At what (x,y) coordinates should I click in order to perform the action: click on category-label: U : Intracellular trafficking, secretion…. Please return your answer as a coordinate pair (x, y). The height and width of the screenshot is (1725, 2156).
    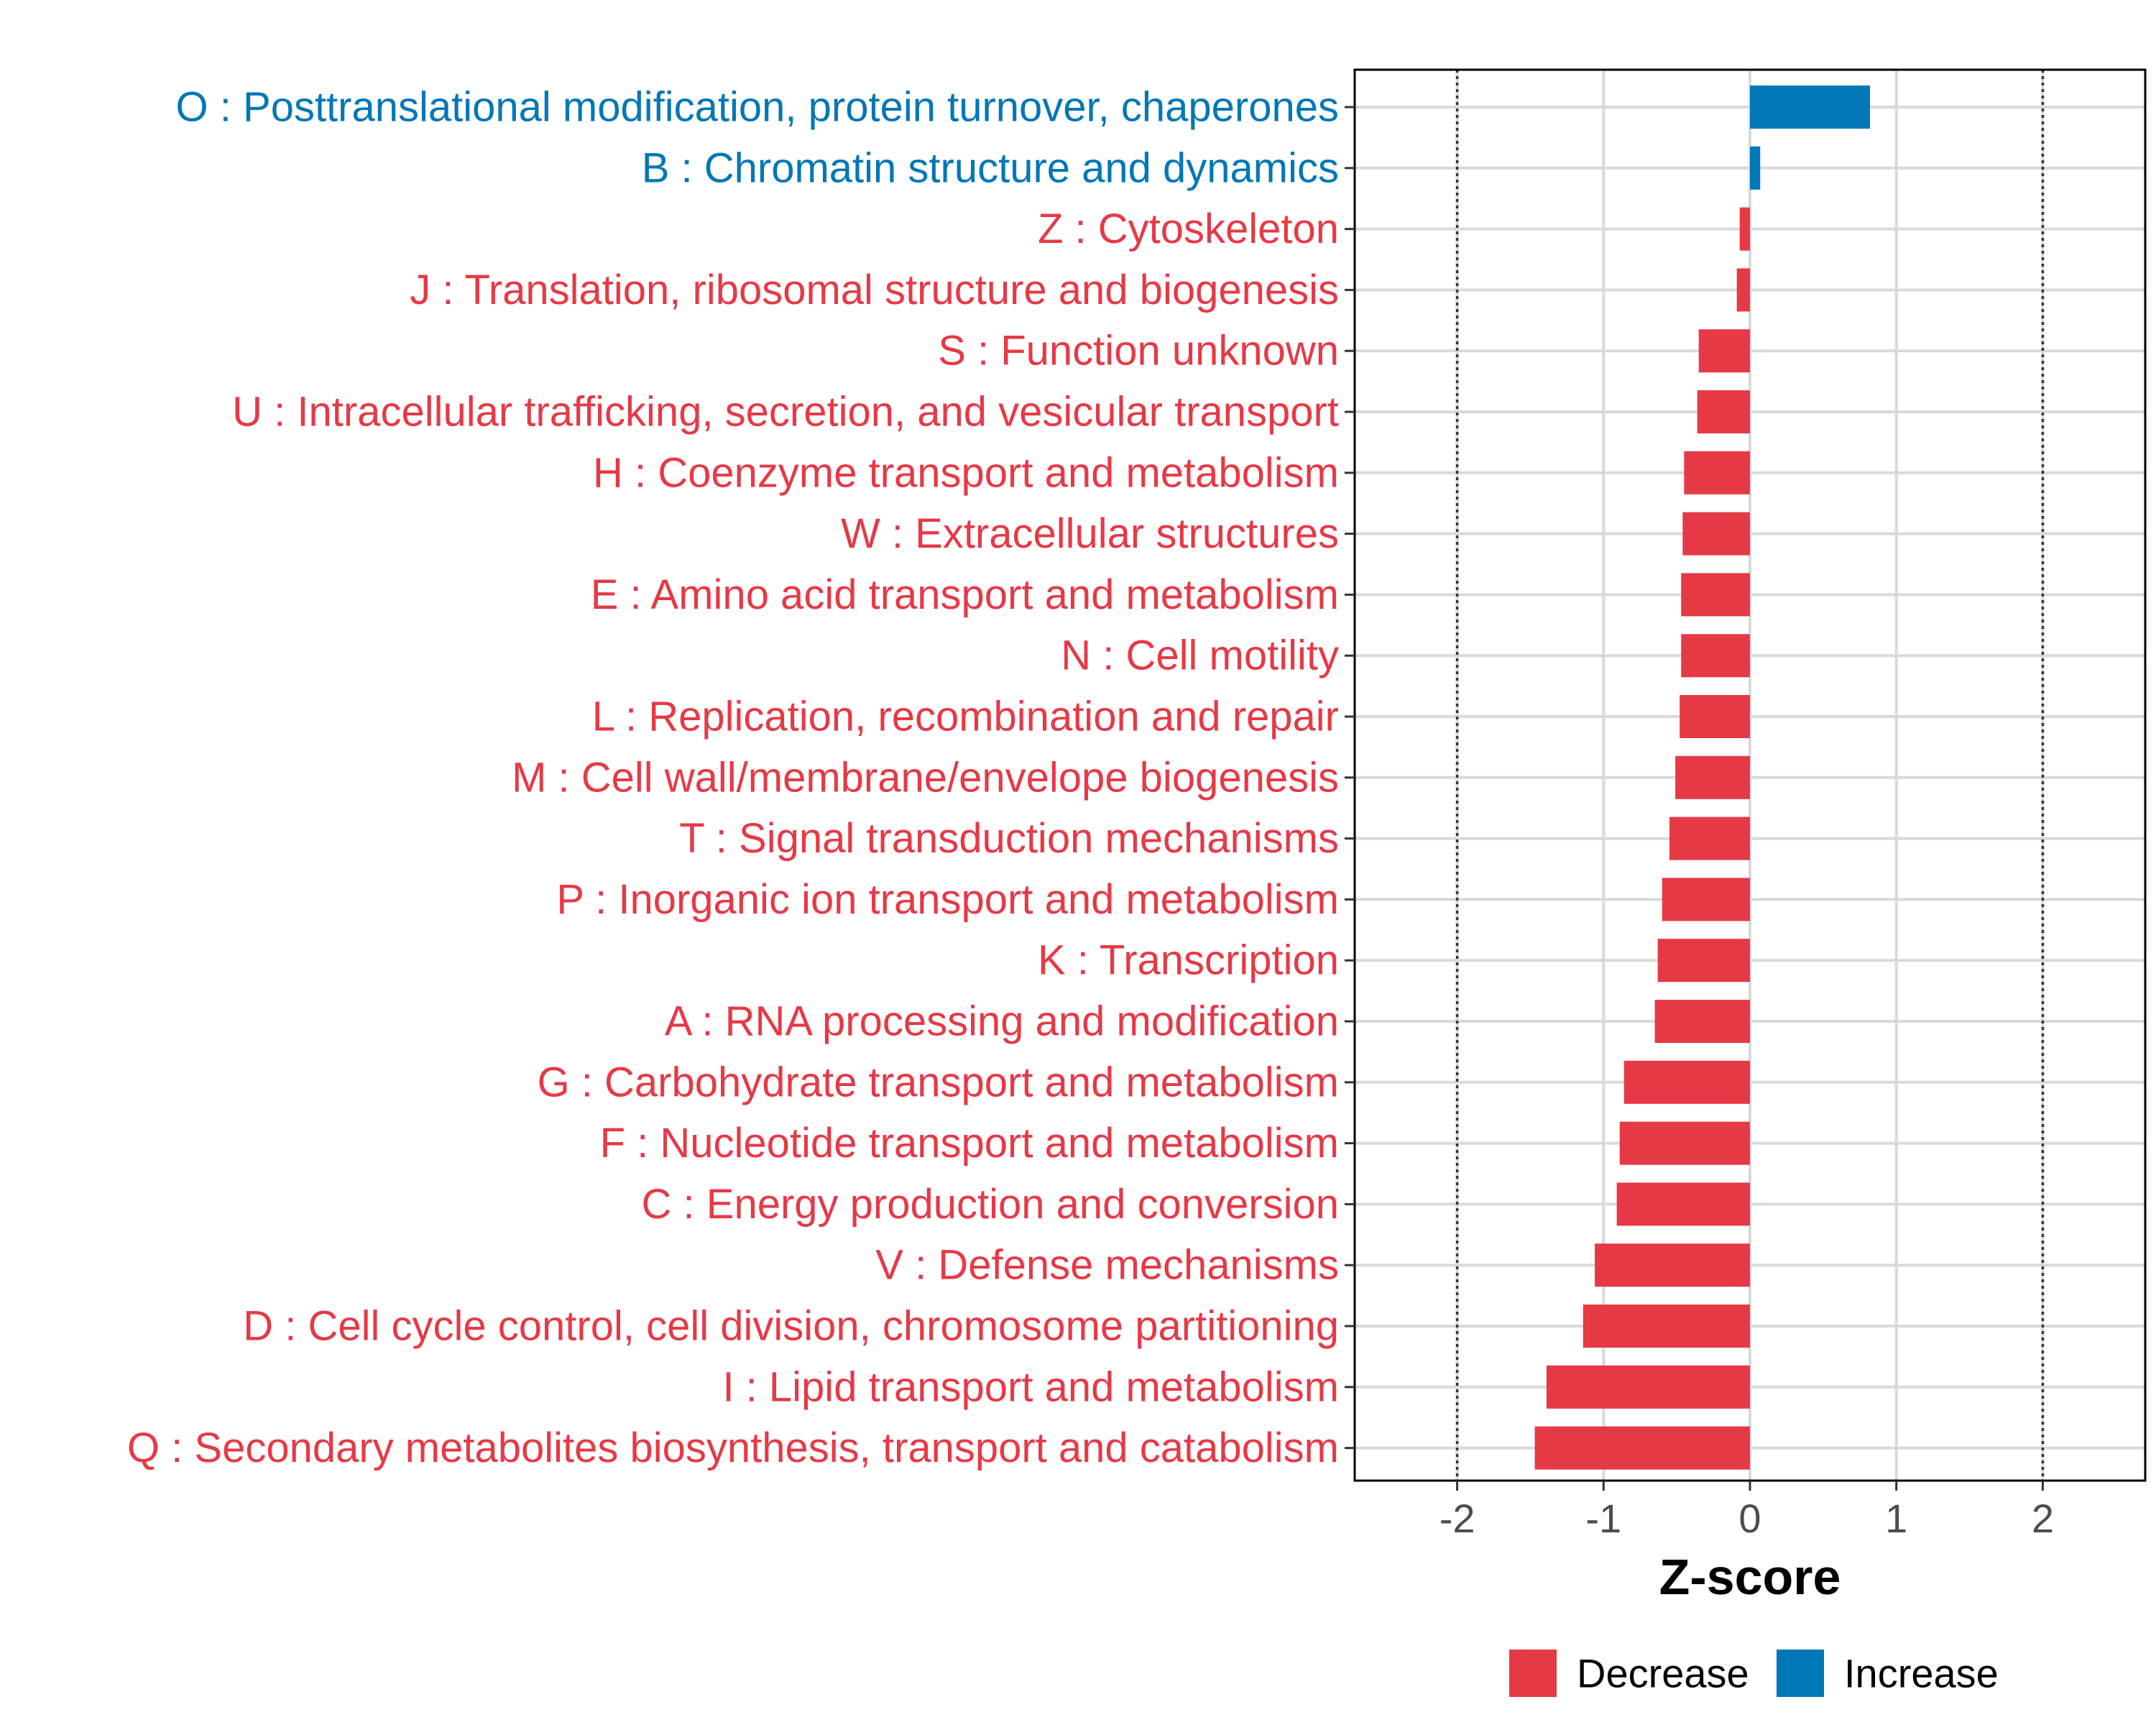
    Looking at the image, I should click on (785, 412).